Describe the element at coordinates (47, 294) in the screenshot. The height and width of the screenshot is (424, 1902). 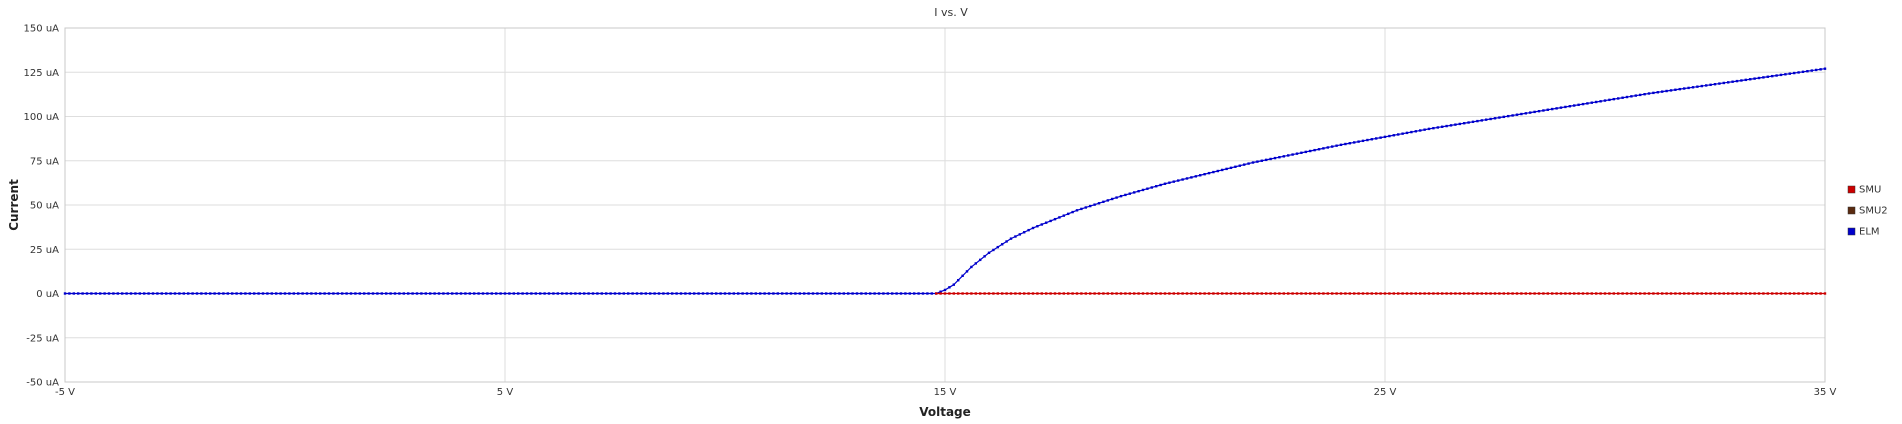
I see `y-tick-label: 0 uA` at that location.